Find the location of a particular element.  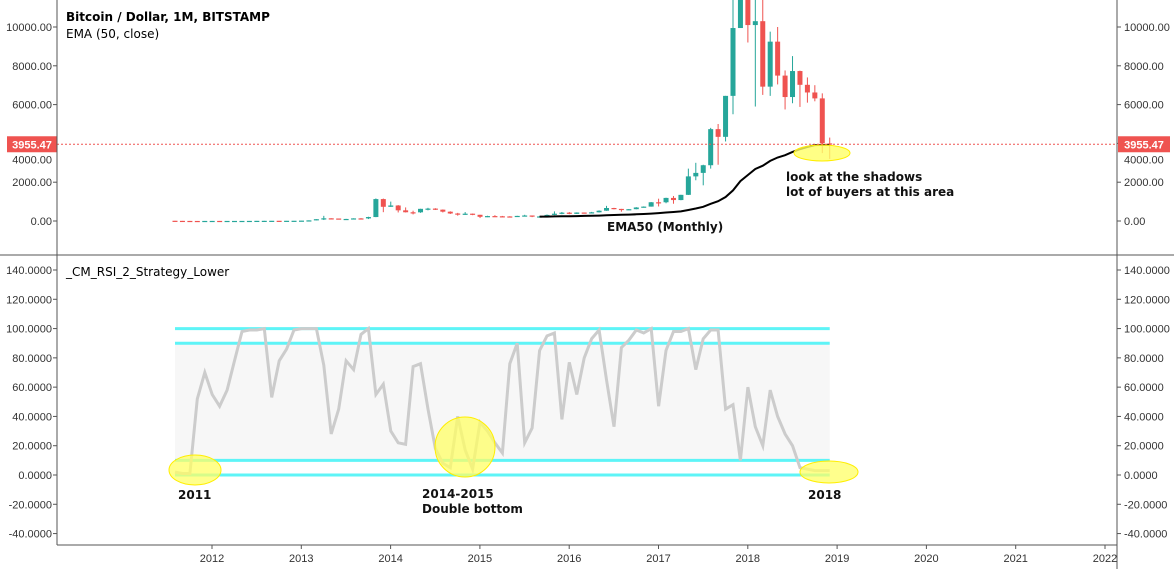

annotation-2014-2015: 2014-2015 is located at coordinates (458, 494).